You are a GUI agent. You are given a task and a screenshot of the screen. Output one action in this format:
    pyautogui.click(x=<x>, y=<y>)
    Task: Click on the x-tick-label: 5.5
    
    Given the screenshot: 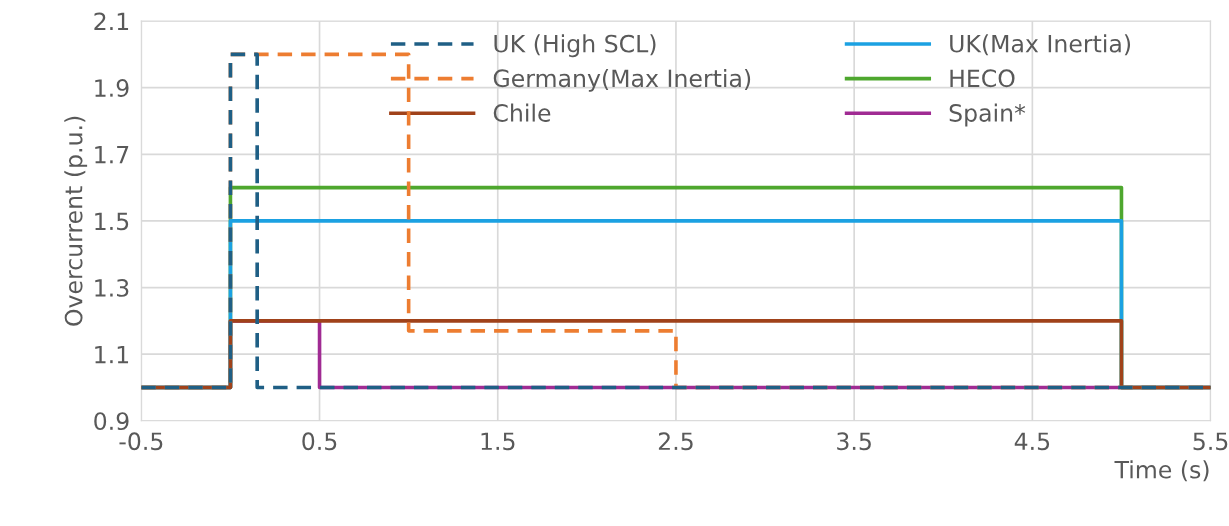 What is the action you would take?
    pyautogui.click(x=1210, y=441)
    